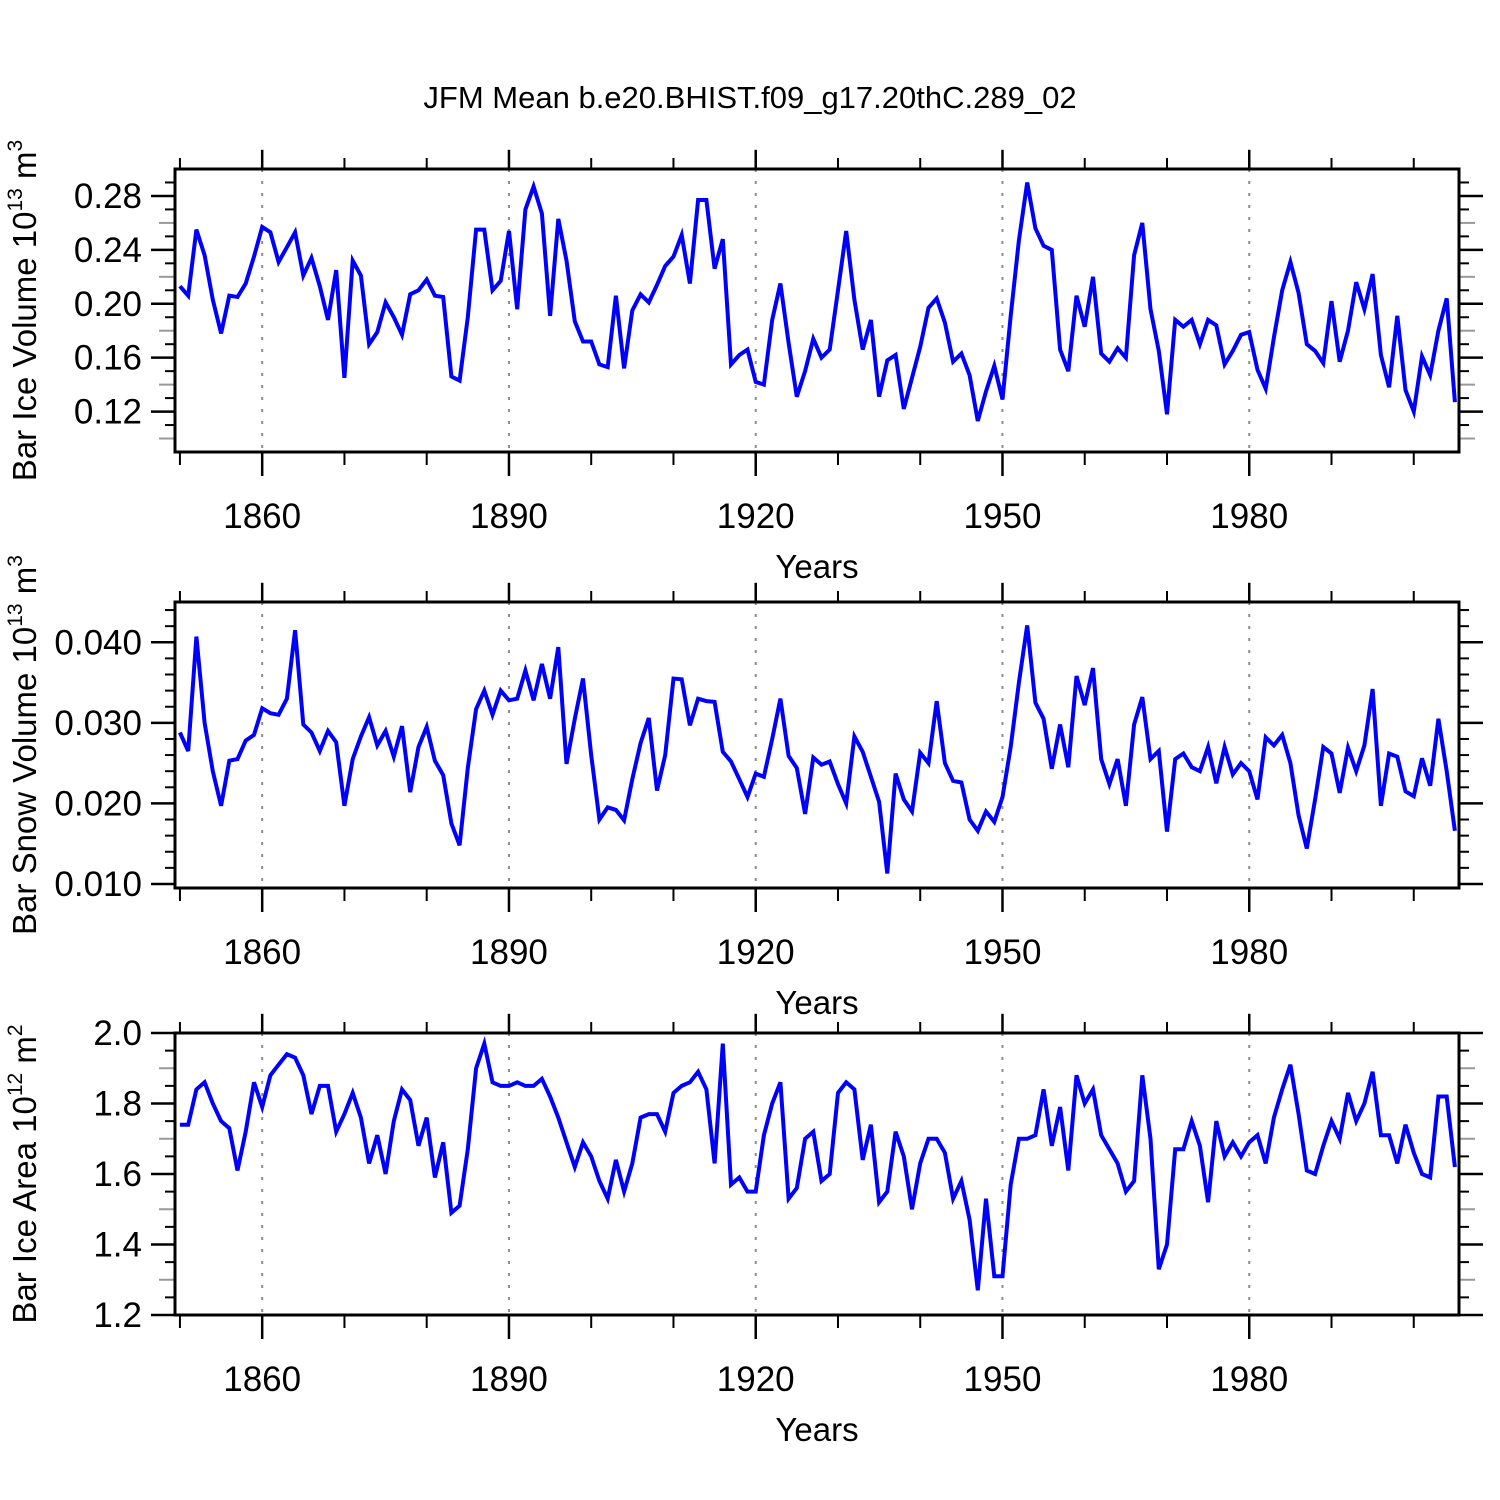  Describe the element at coordinates (108, 412) in the screenshot. I see `y-tick-label: 0.12` at that location.